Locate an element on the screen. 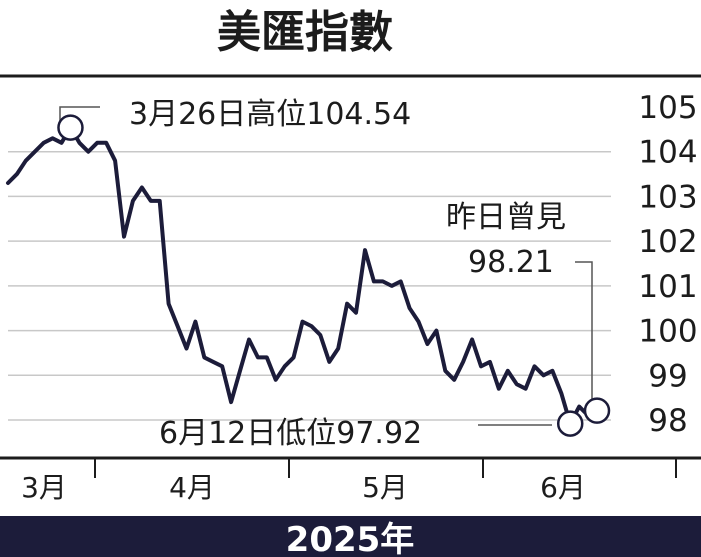 Image resolution: width=701 pixels, height=557 pixels. footer-year: 2025年 is located at coordinates (350, 538).